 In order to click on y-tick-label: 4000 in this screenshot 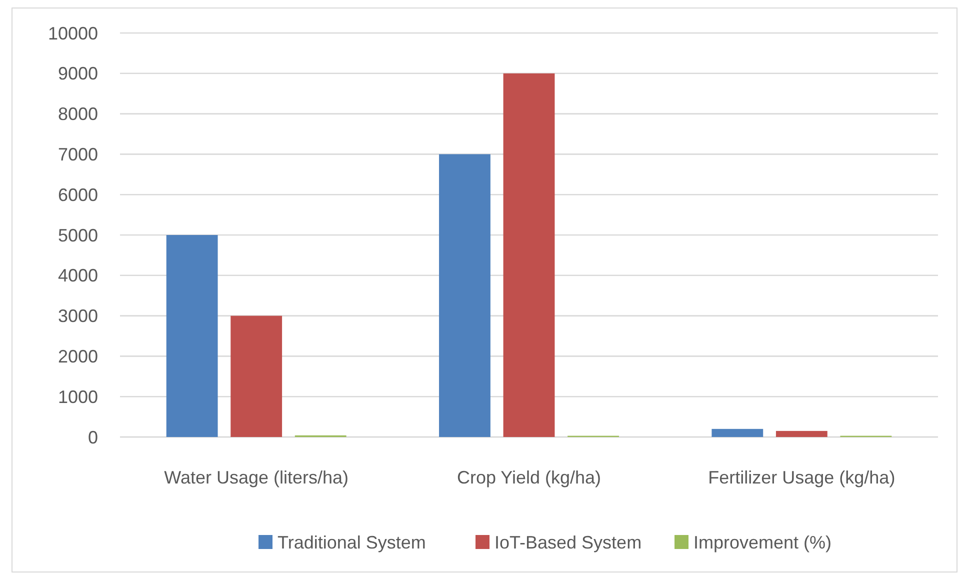, I will do `click(78, 276)`.